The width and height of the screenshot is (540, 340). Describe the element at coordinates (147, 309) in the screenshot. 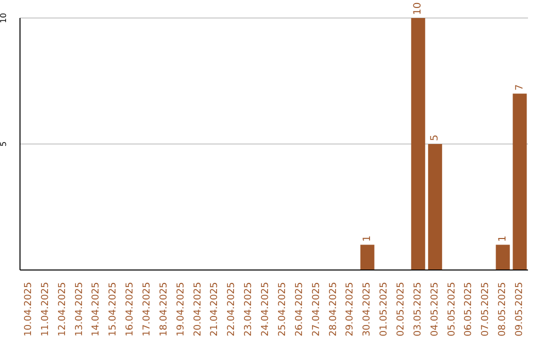

I see `x-tick-label: 17.04.2025` at that location.